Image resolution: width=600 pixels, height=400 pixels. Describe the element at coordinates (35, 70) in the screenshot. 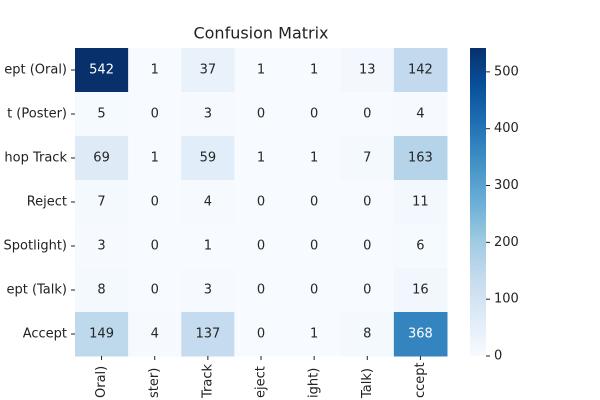

I see `y-tick-label: ept (Oral)` at that location.